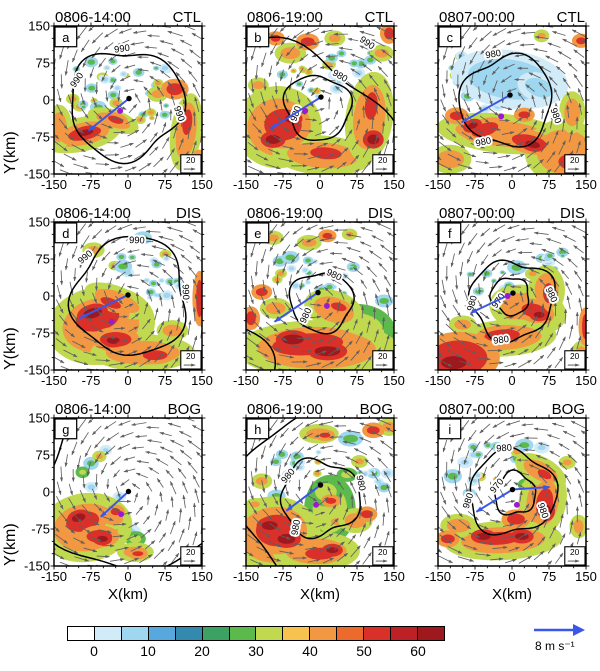 The width and height of the screenshot is (600, 671). What do you see at coordinates (66, 37) in the screenshot?
I see `svg-text: a` at bounding box center [66, 37].